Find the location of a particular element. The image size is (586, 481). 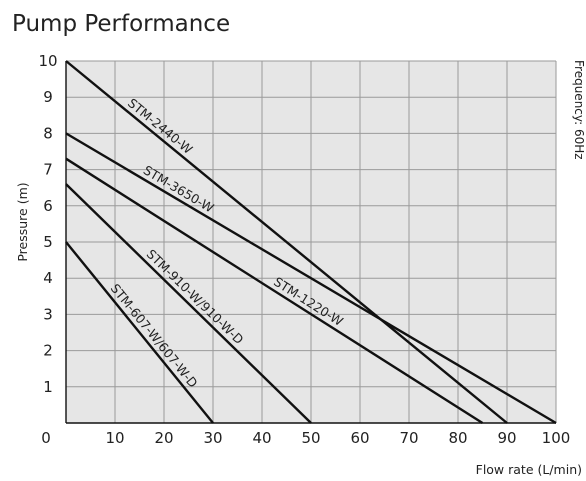

frequency-label: Frequency: 60Hz is located at coordinates (579, 110).